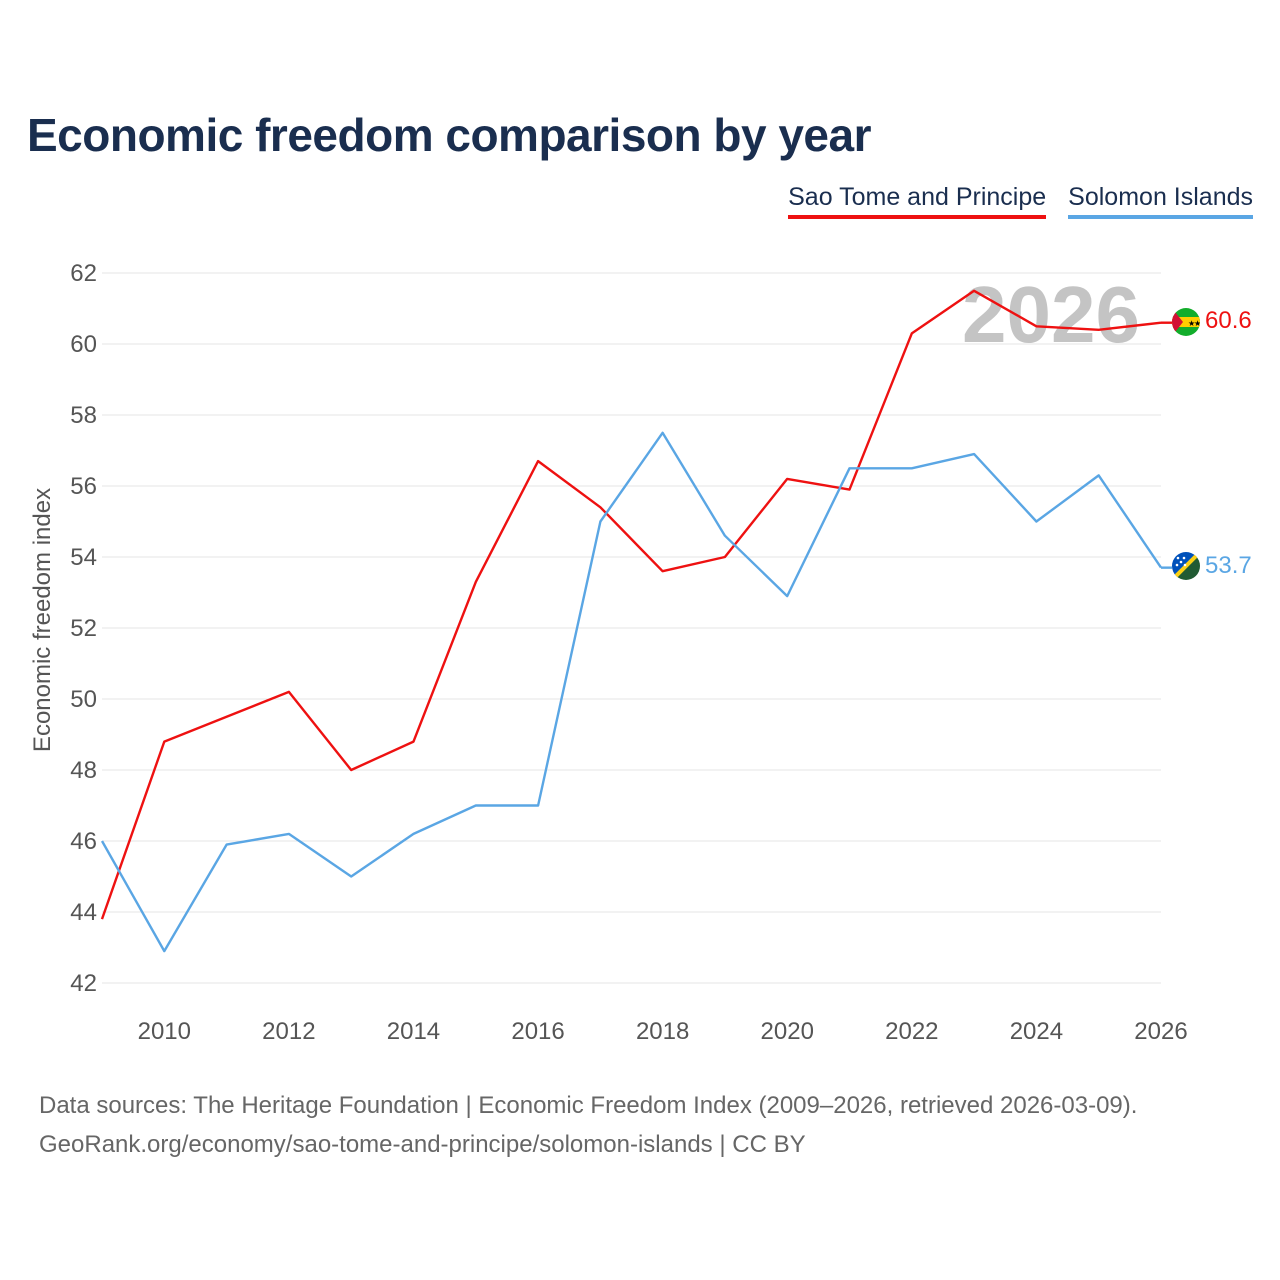 The width and height of the screenshot is (1280, 1280). I want to click on x-tick-label: 2024, so click(1036, 1031).